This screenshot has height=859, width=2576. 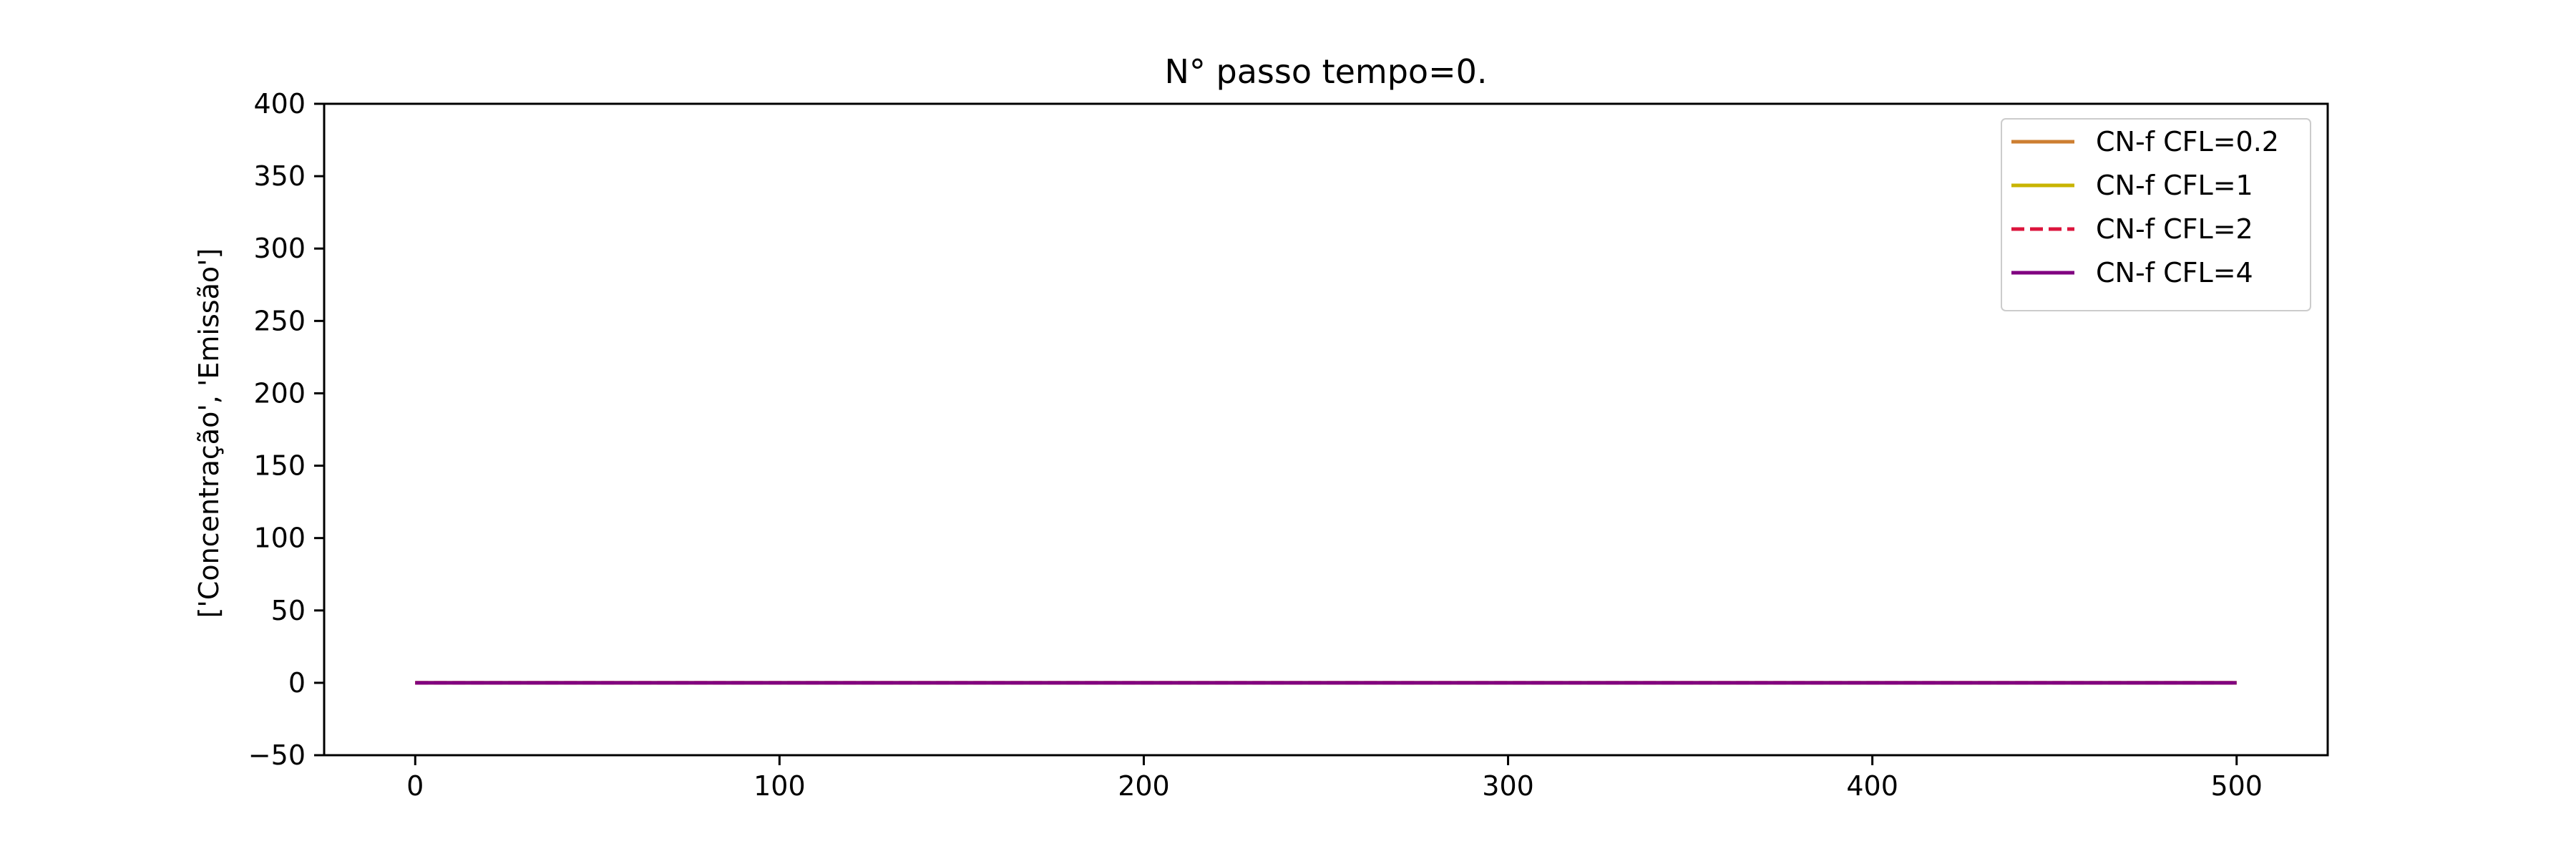 What do you see at coordinates (2174, 272) in the screenshot?
I see `legend-label: CN-f CFL=4` at bounding box center [2174, 272].